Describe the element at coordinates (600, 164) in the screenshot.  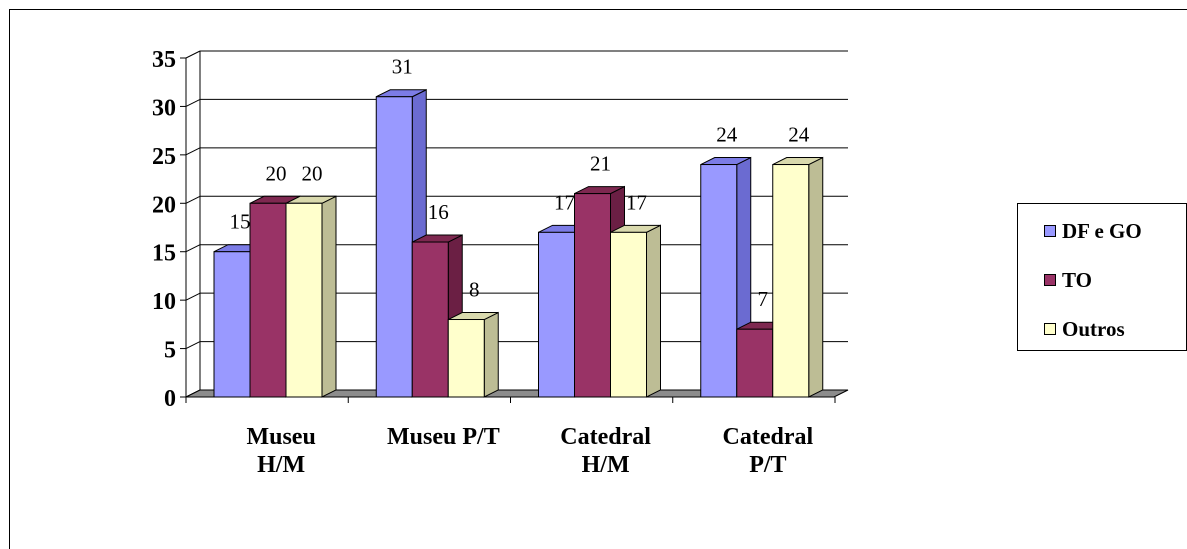
I see `data-label: 21` at that location.